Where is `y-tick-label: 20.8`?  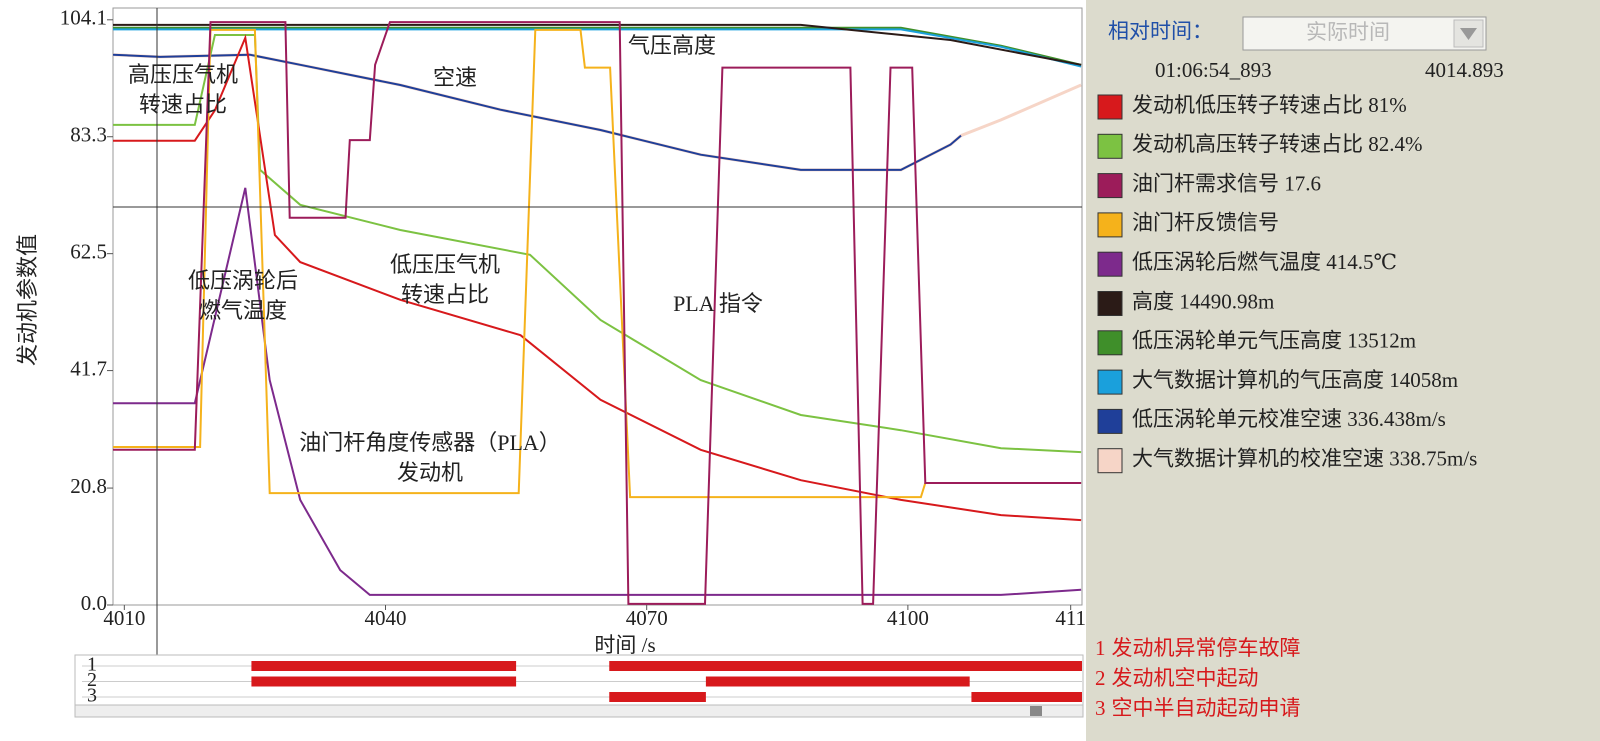
y-tick-label: 20.8 is located at coordinates (88, 486).